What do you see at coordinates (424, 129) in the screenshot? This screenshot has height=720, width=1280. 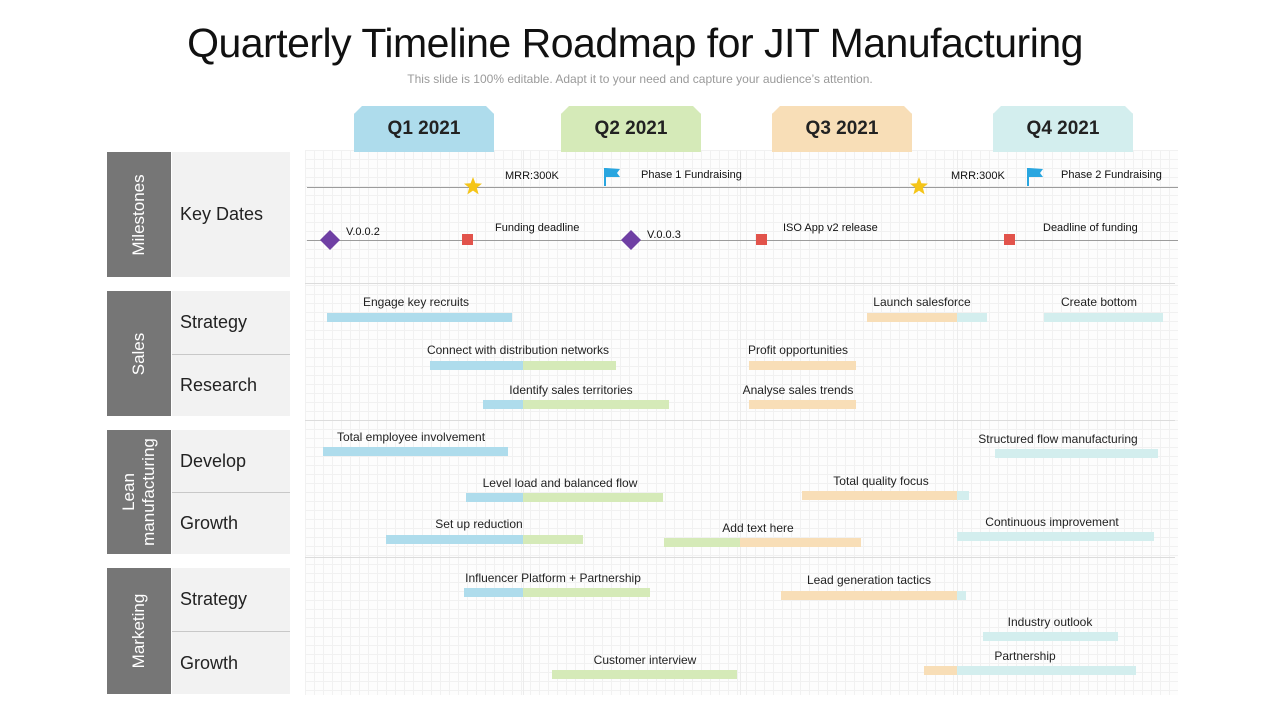 I see `quarter-header-q1: Q1 2021` at bounding box center [424, 129].